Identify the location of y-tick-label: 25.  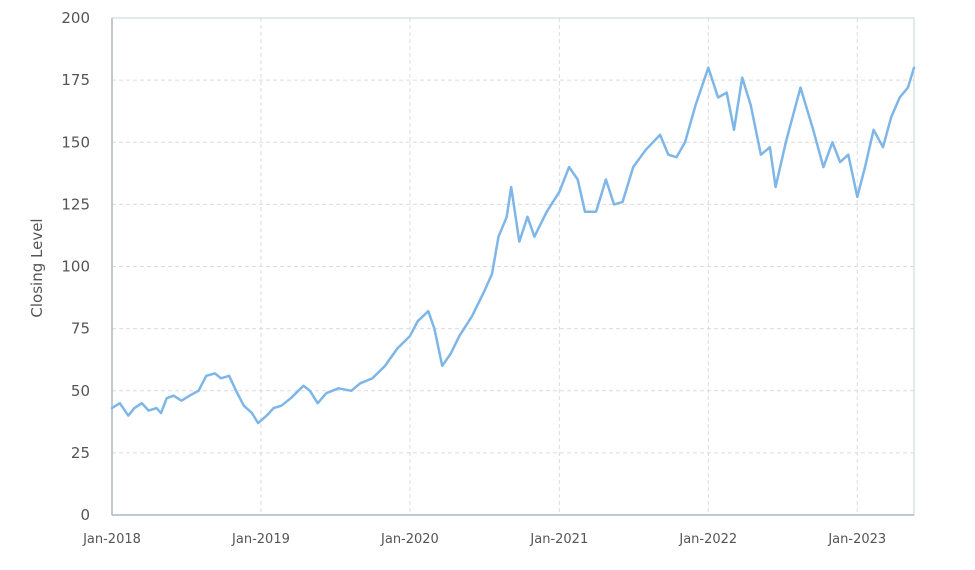
(80, 453).